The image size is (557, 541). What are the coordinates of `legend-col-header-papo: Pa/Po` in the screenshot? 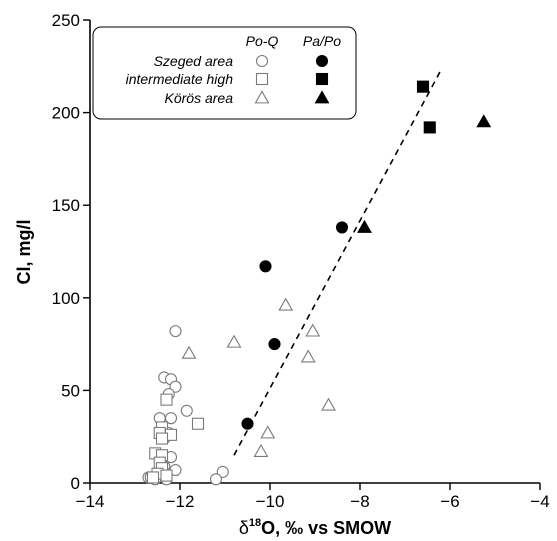 It's located at (322, 41).